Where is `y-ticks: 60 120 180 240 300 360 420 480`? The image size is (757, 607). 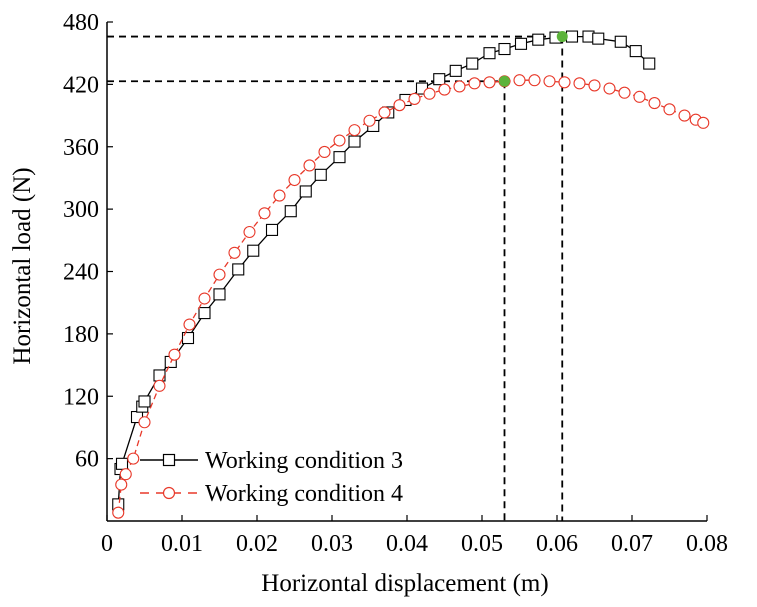
y-ticks: 60 120 180 240 300 360 420 480 is located at coordinates (88, 241).